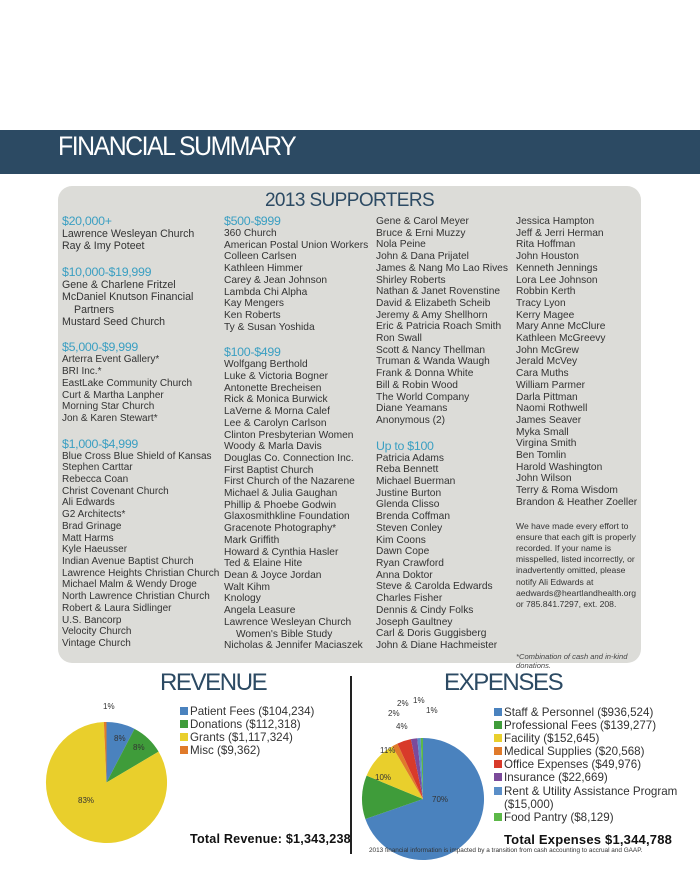 This screenshot has width=700, height=894. I want to click on donor: Kyle Haeusser, so click(95, 550).